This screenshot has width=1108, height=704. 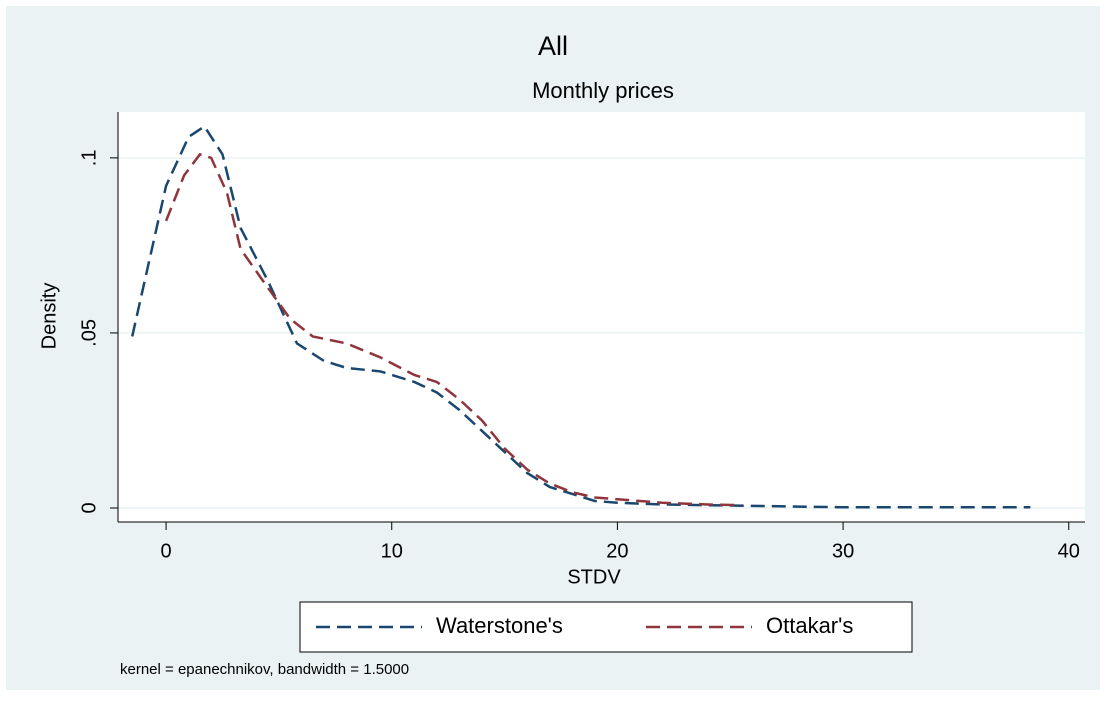 What do you see at coordinates (809, 625) in the screenshot?
I see `legend-label: Ottakar's` at bounding box center [809, 625].